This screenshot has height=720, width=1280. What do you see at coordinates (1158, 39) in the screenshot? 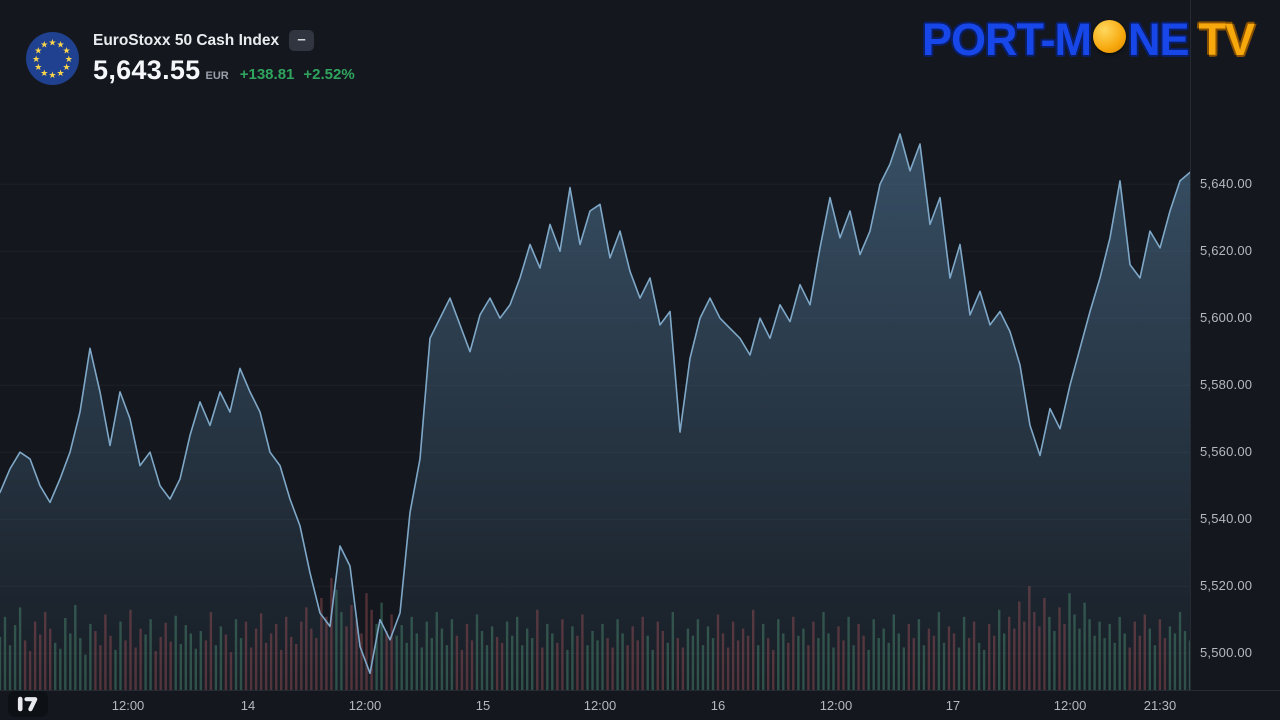
I see `logo-text-2: NE` at bounding box center [1158, 39].